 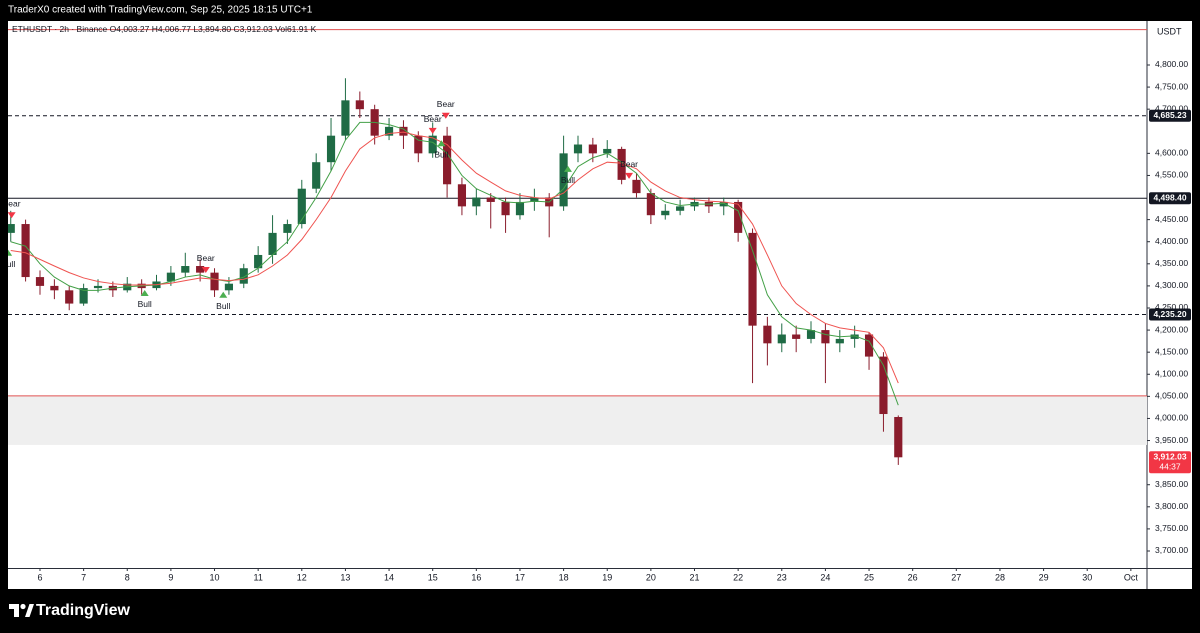 What do you see at coordinates (389, 577) in the screenshot?
I see `x-tick-label: 14` at bounding box center [389, 577].